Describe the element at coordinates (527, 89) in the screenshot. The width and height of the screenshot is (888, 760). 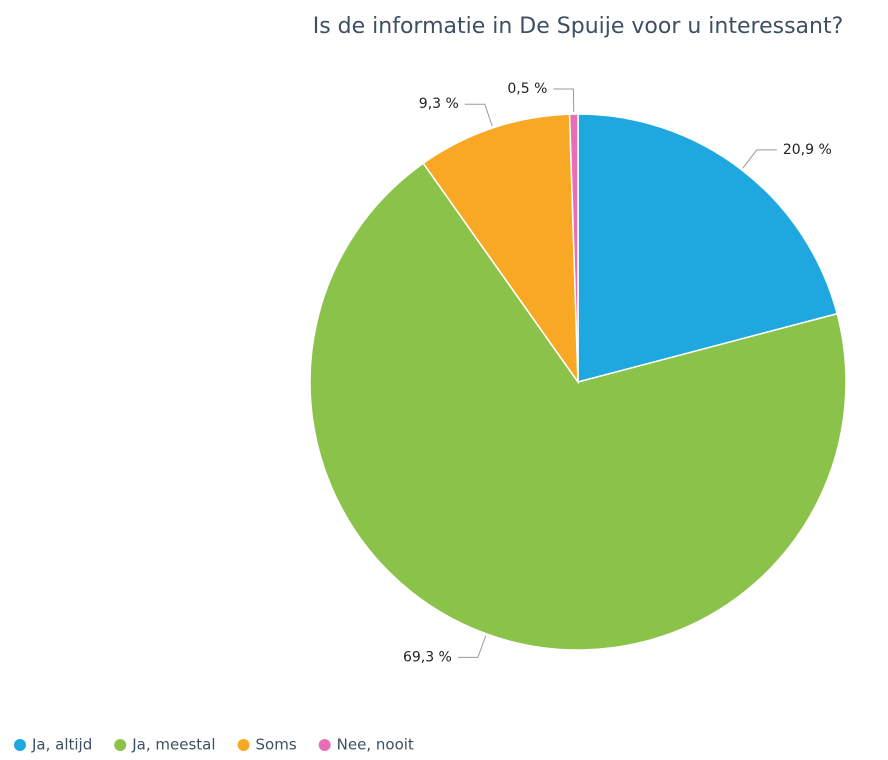
I see `data-label: 0,5 %` at that location.